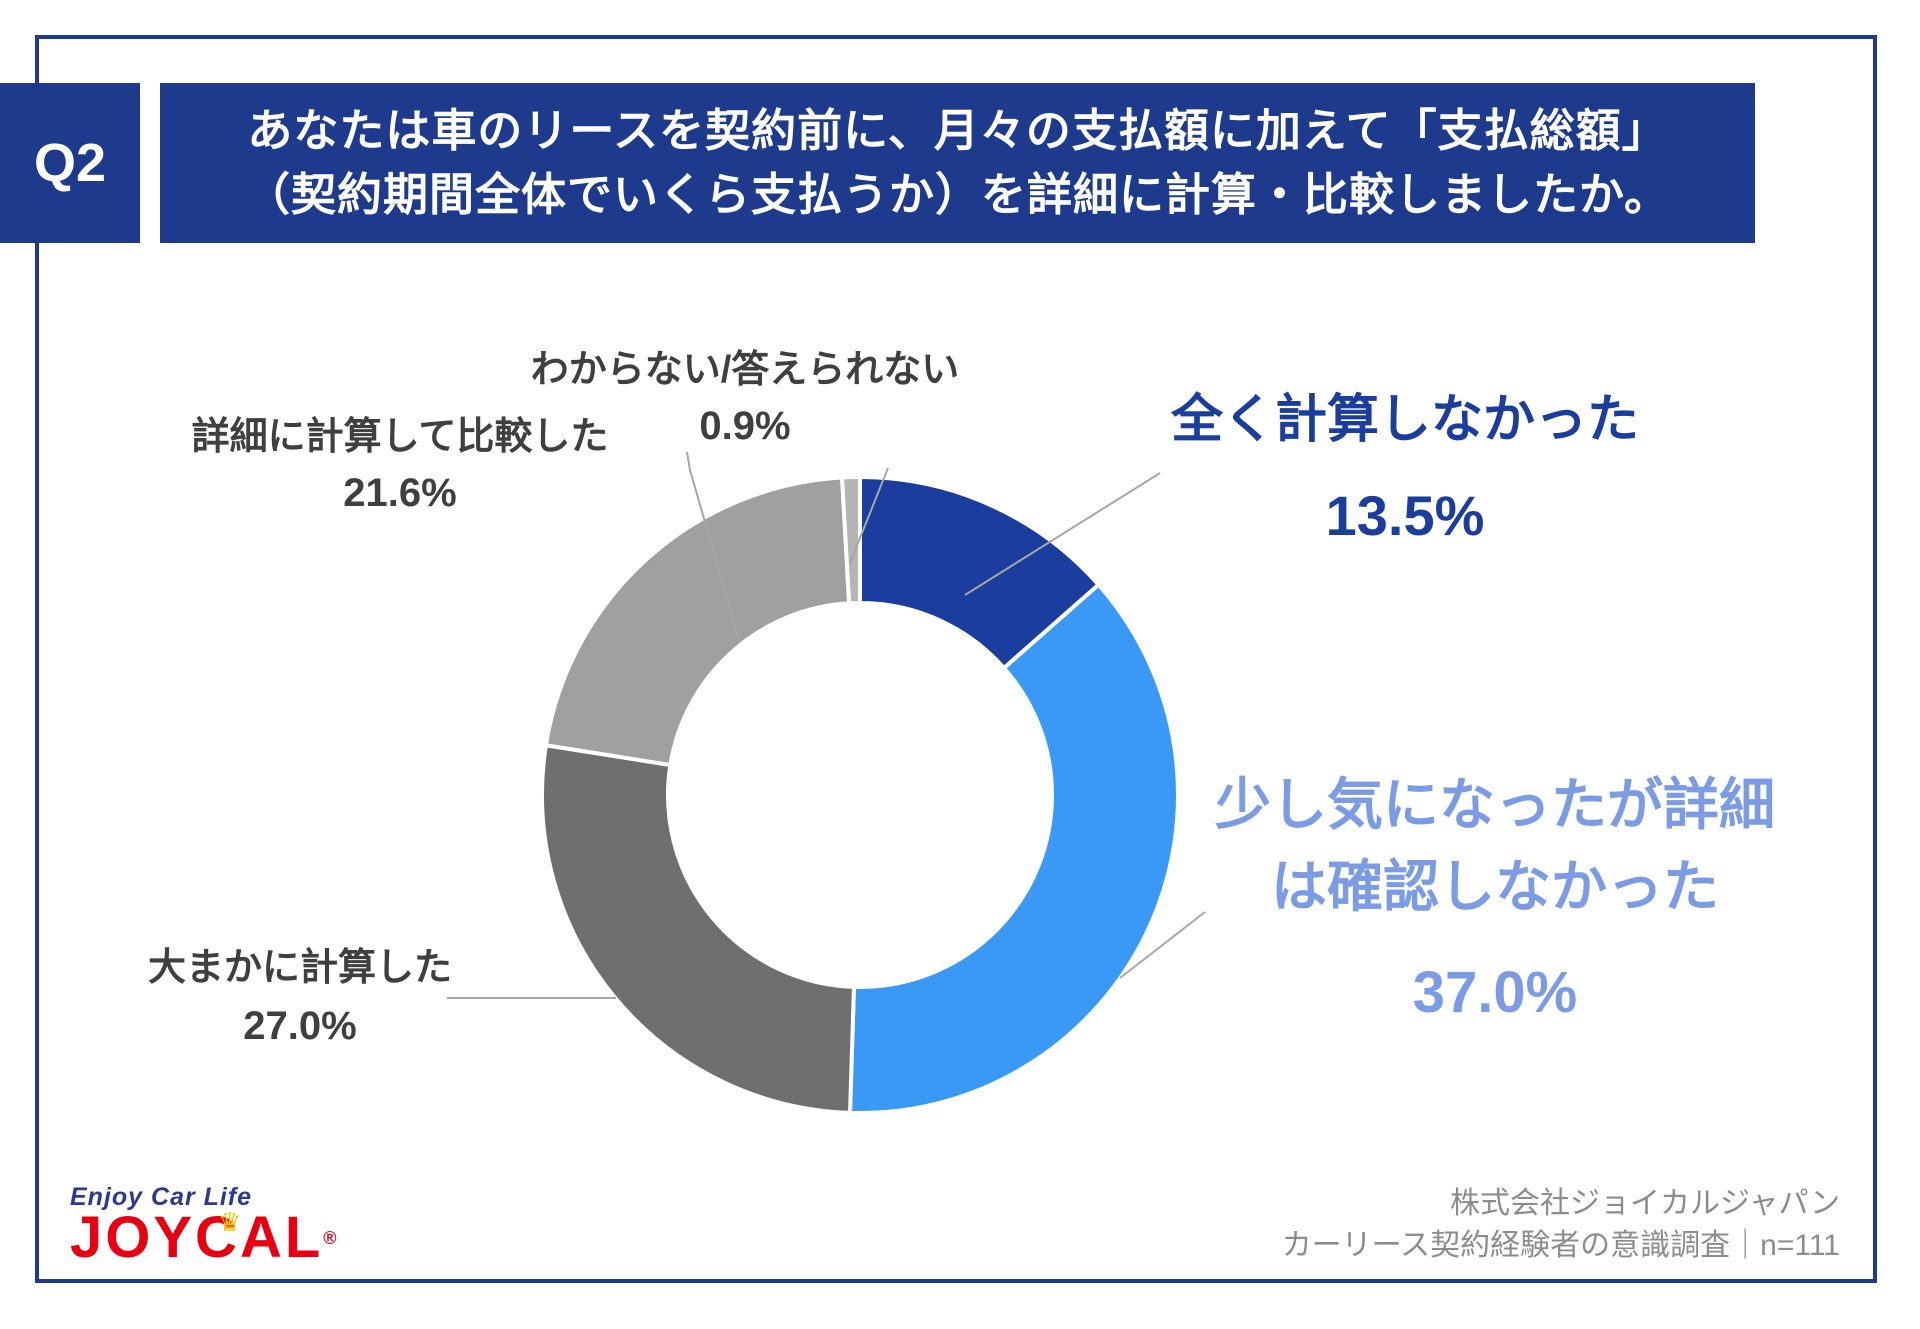 The width and height of the screenshot is (1920, 1329). Describe the element at coordinates (161, 1197) in the screenshot. I see `logo-tagline: Enjoy Car Life` at that location.